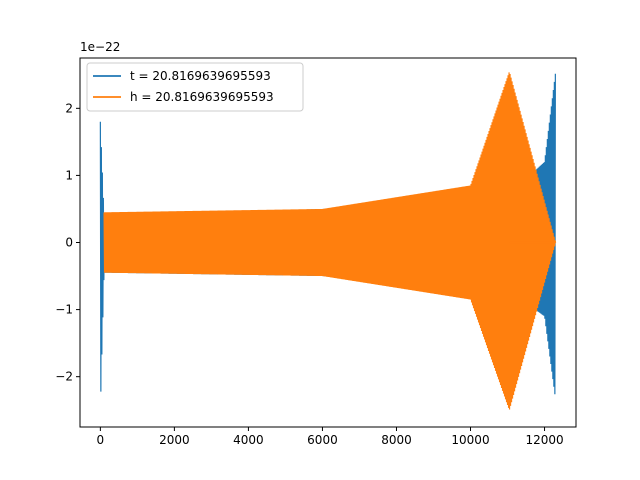  Describe the element at coordinates (100, 47) in the screenshot. I see `y-offset-text: 1e−22` at that location.